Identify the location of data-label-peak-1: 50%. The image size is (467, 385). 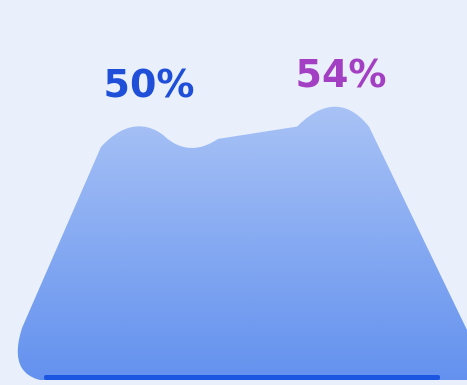
(149, 84).